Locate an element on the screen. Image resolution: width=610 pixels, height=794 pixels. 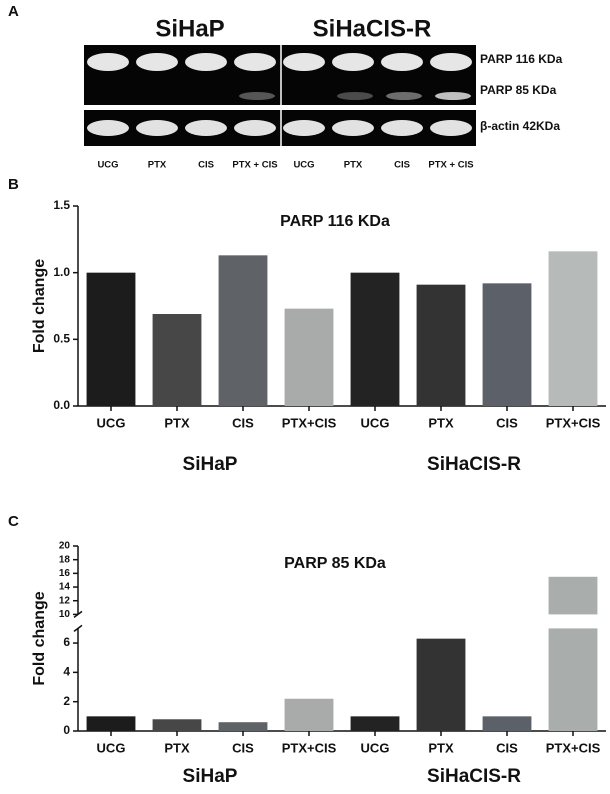
y-tick-label: 1.0 is located at coordinates (61, 272).